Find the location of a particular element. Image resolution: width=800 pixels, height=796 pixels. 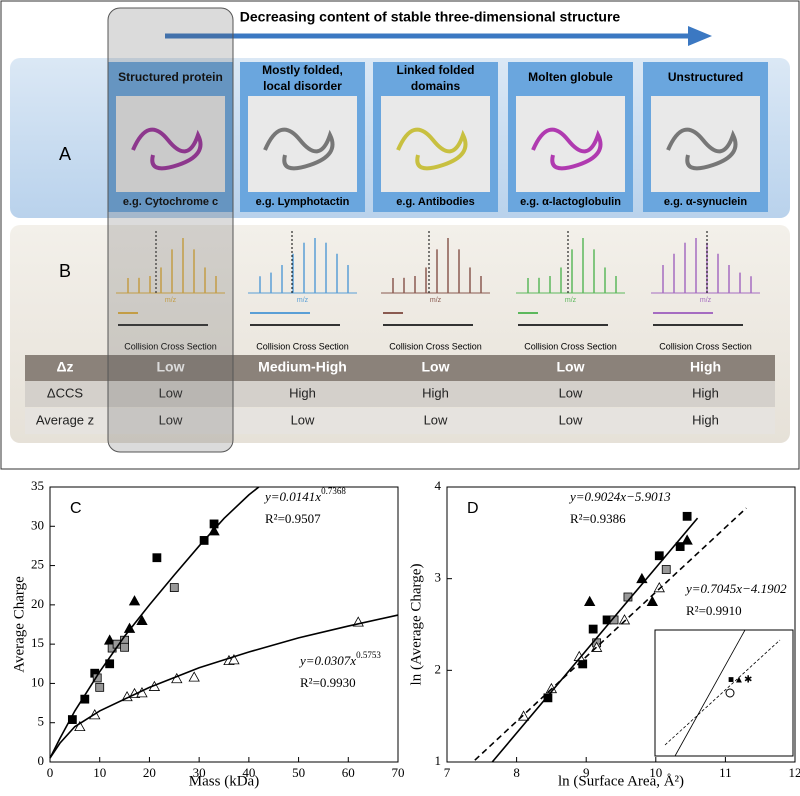

y-tick-label: 25 is located at coordinates (37, 564).